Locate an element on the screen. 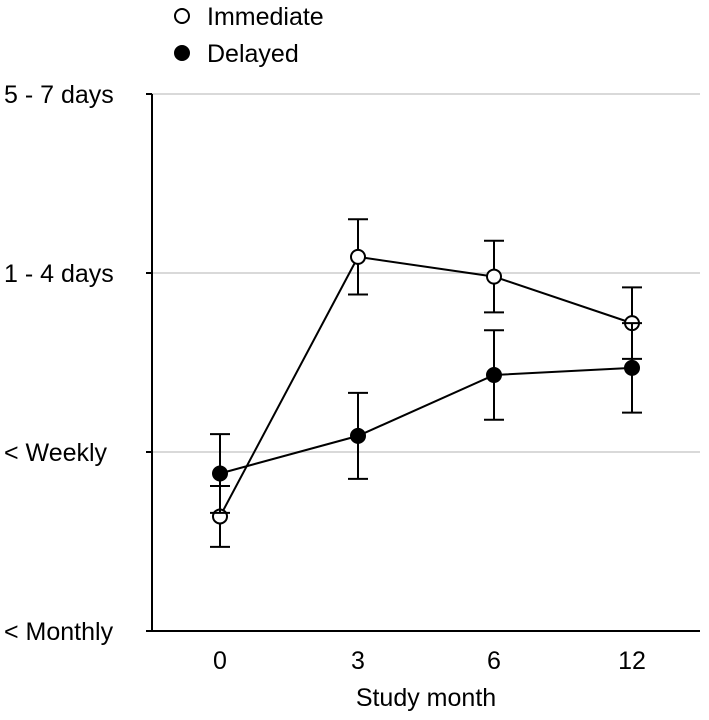 The width and height of the screenshot is (709, 720). legend: Immediate Delayed is located at coordinates (249, 35).